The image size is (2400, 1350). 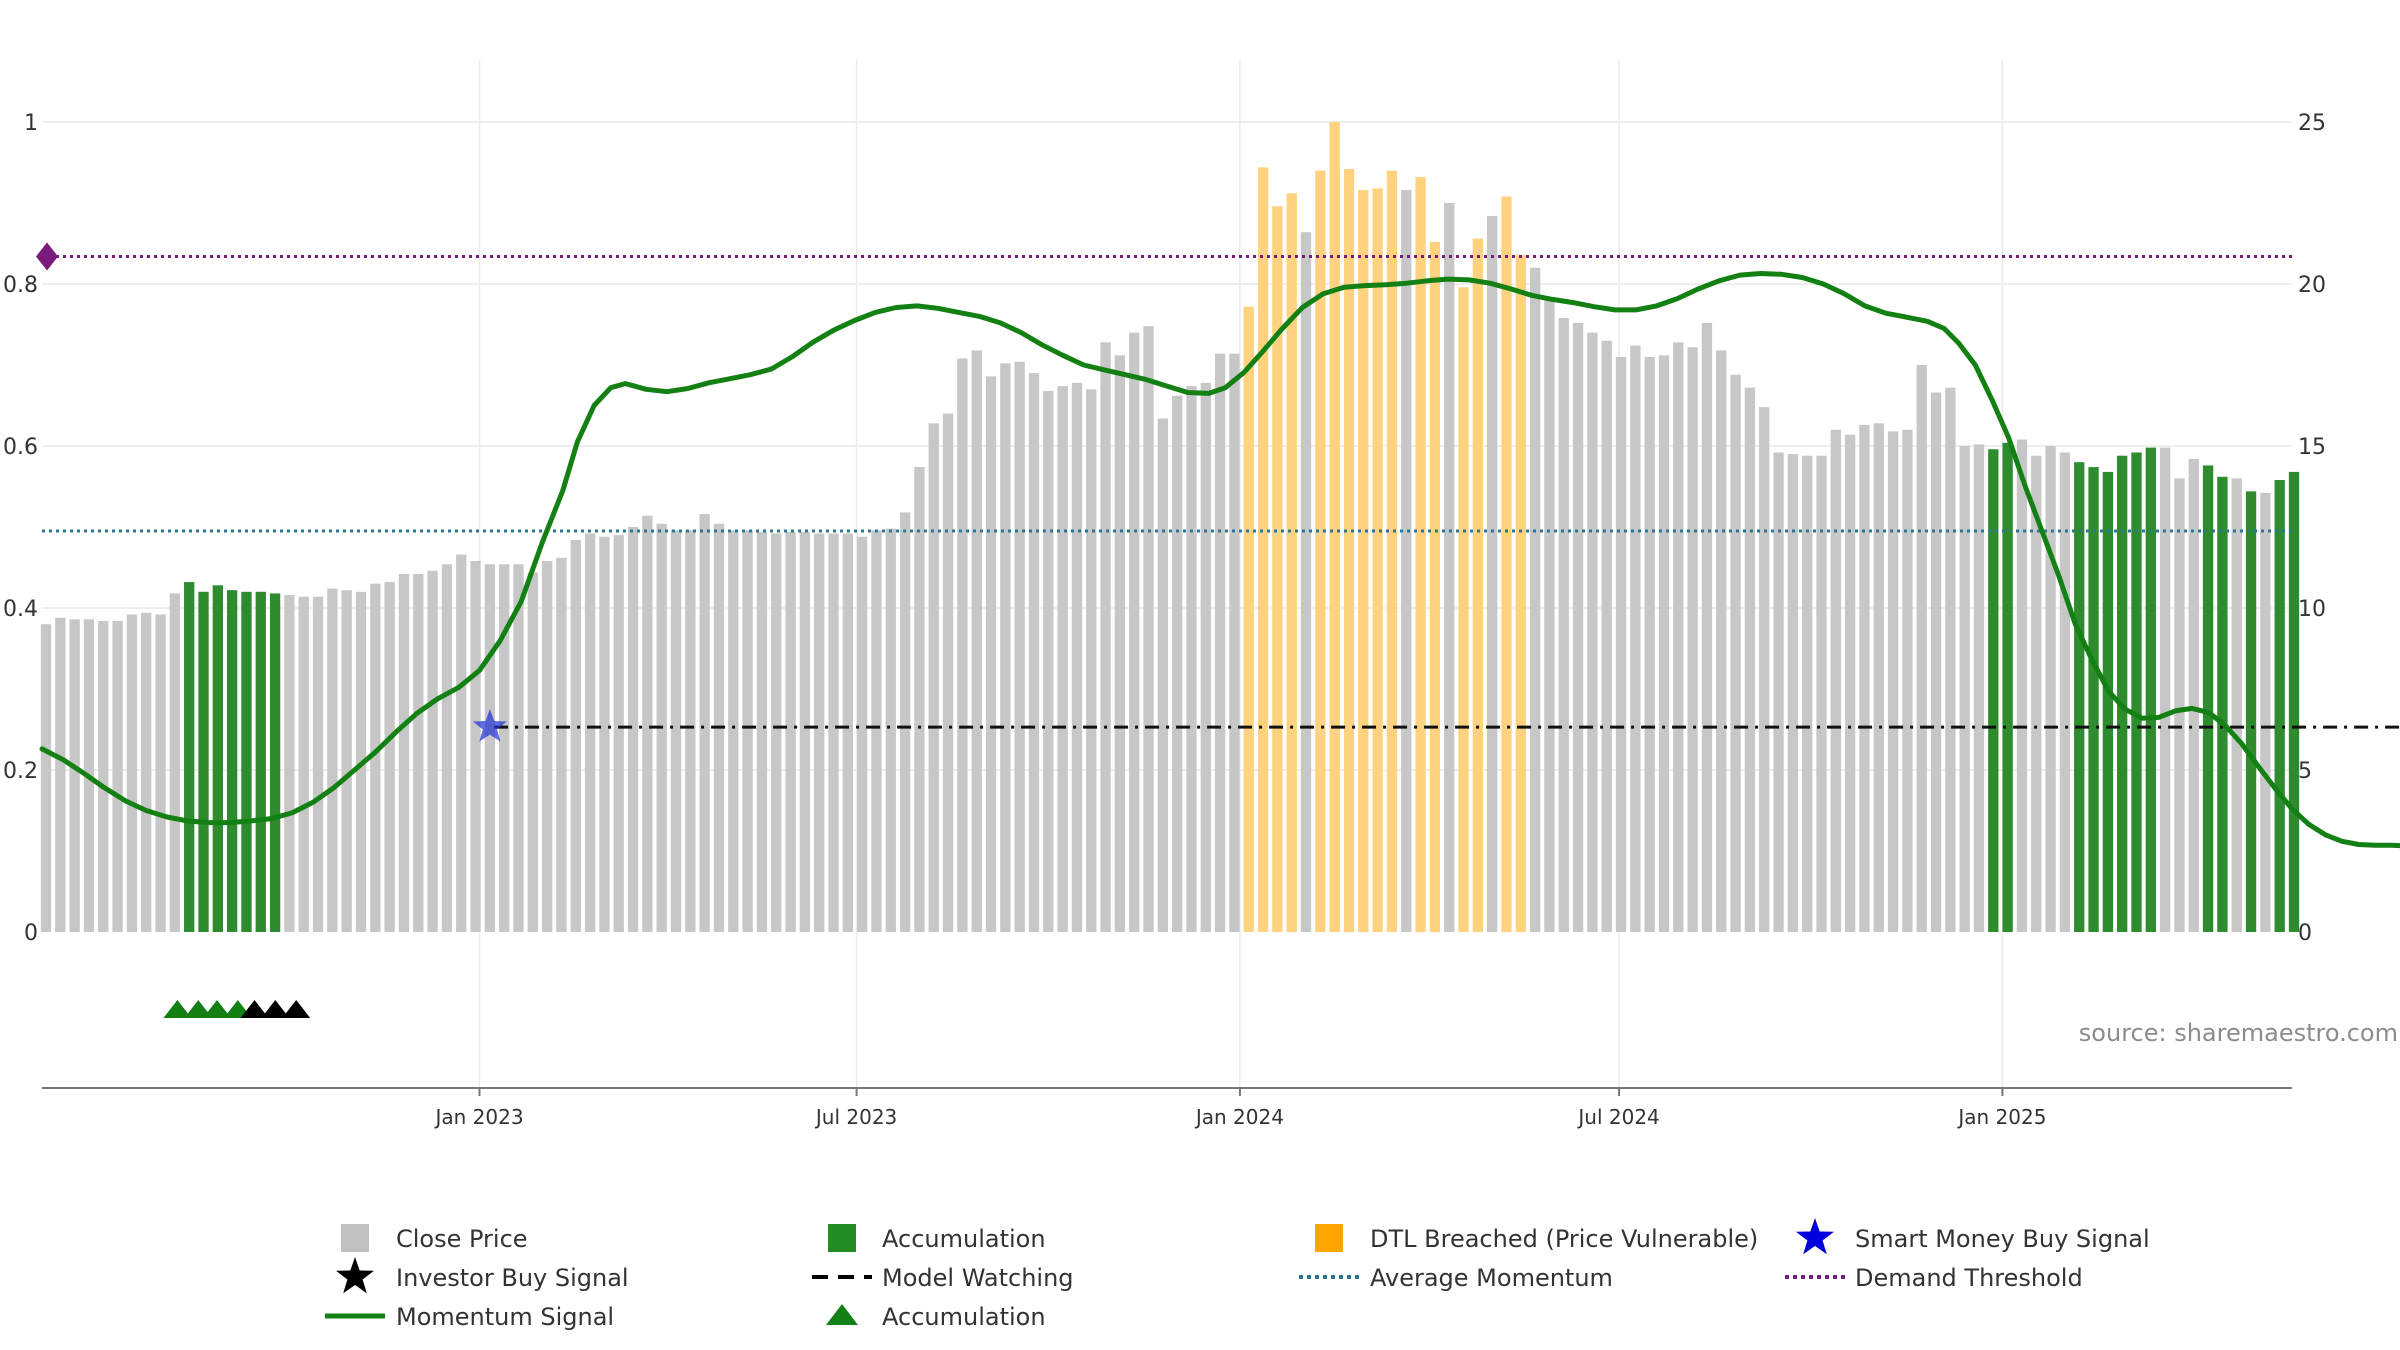 What do you see at coordinates (469, 1317) in the screenshot?
I see `legend-item-momentum-signal: Momentum Signal` at bounding box center [469, 1317].